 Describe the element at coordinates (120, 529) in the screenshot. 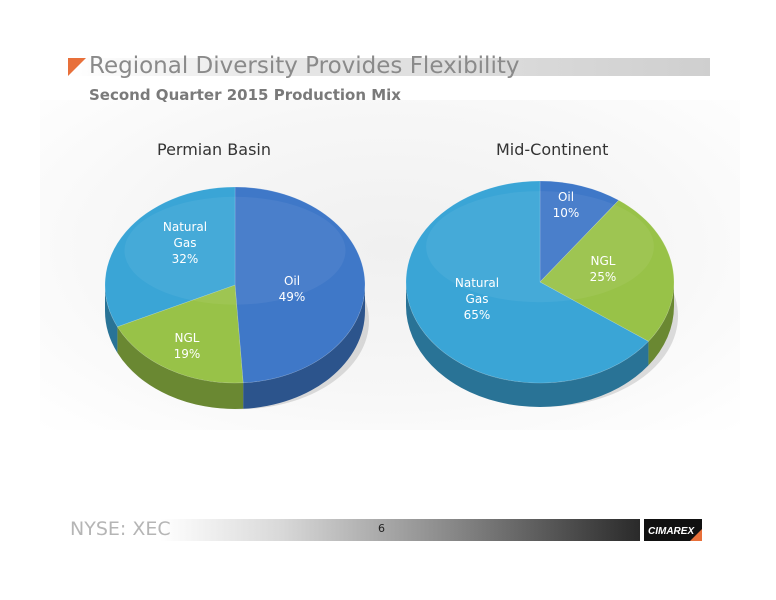

I see `footer-ticker: NYSE: XEC` at that location.